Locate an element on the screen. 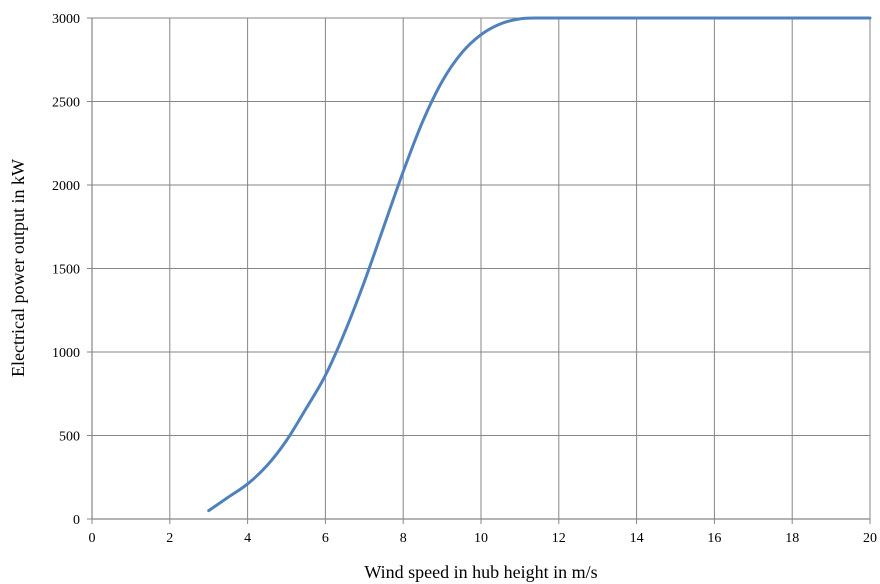 The height and width of the screenshot is (584, 880). y-axis-title: Electrical power output in kW is located at coordinates (18, 268).